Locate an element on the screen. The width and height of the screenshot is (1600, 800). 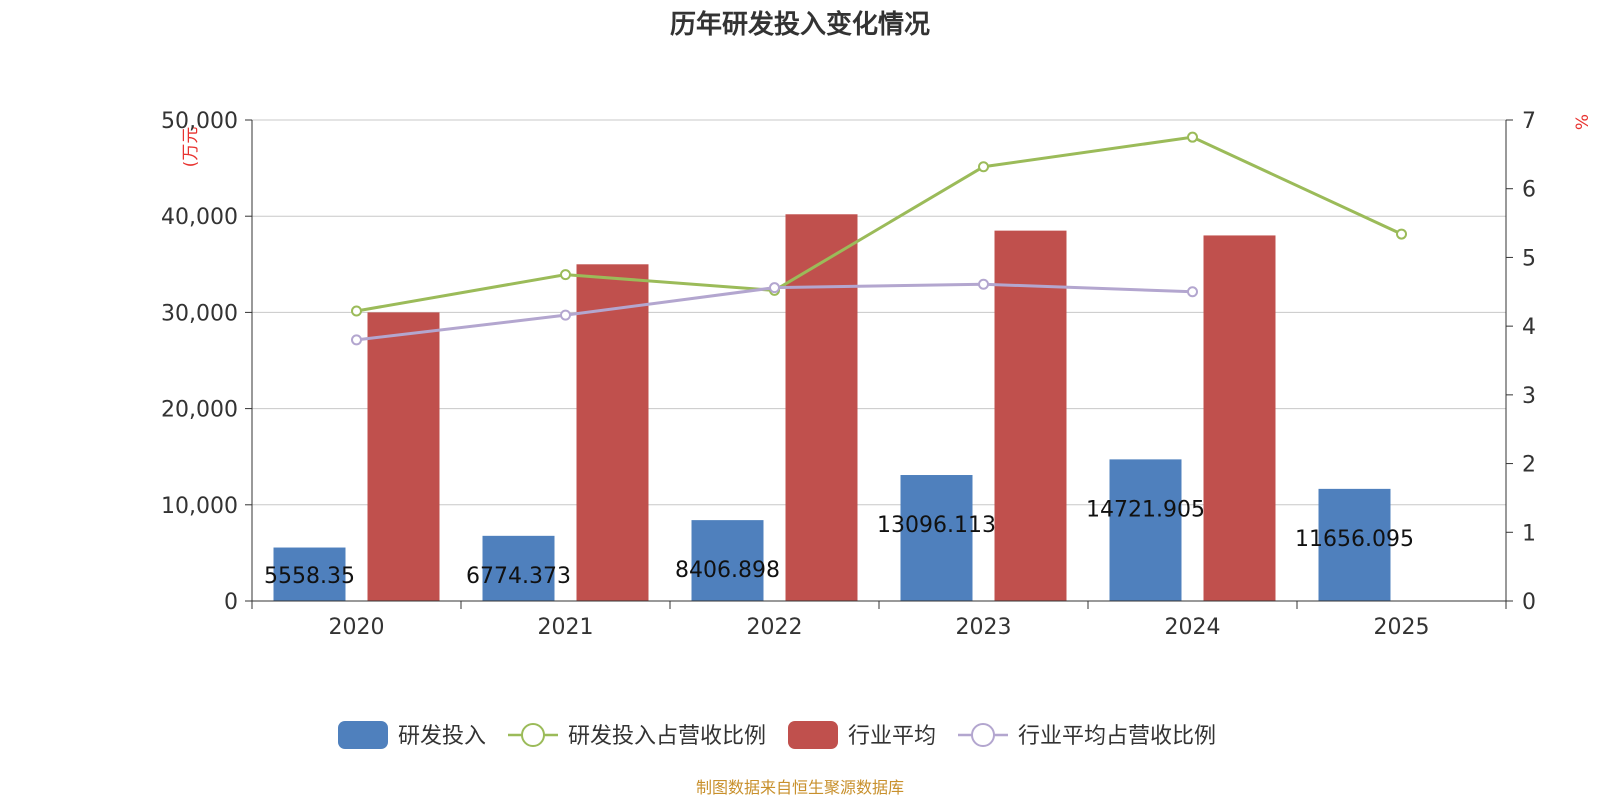
legend-label: 行业平均占营收比例 is located at coordinates (1117, 736).